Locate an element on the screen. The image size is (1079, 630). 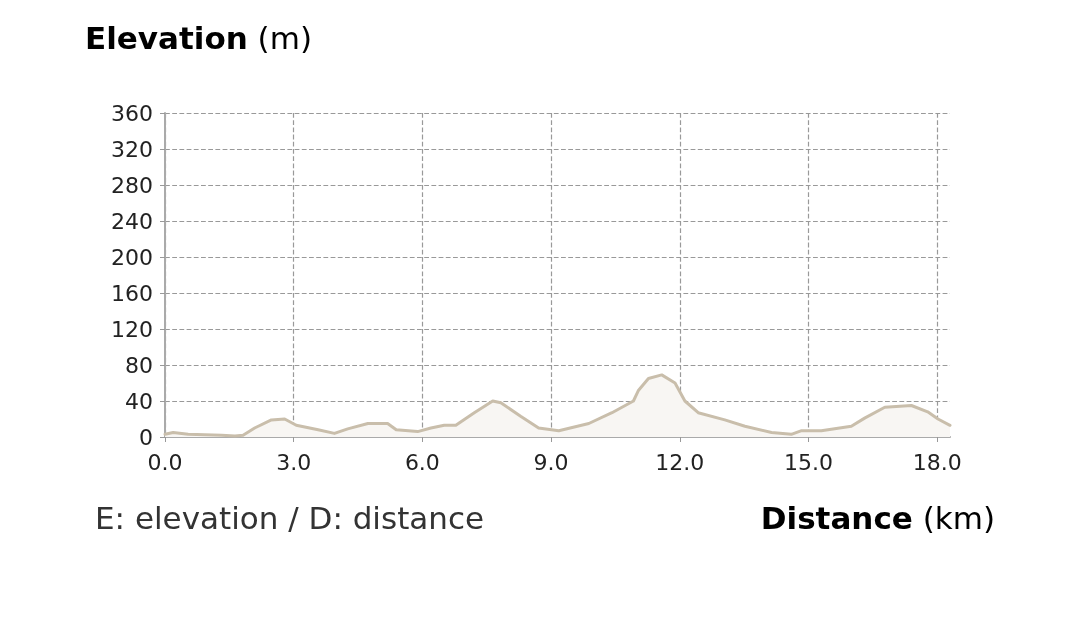
x-tick-label: 12.0 is located at coordinates (680, 462).